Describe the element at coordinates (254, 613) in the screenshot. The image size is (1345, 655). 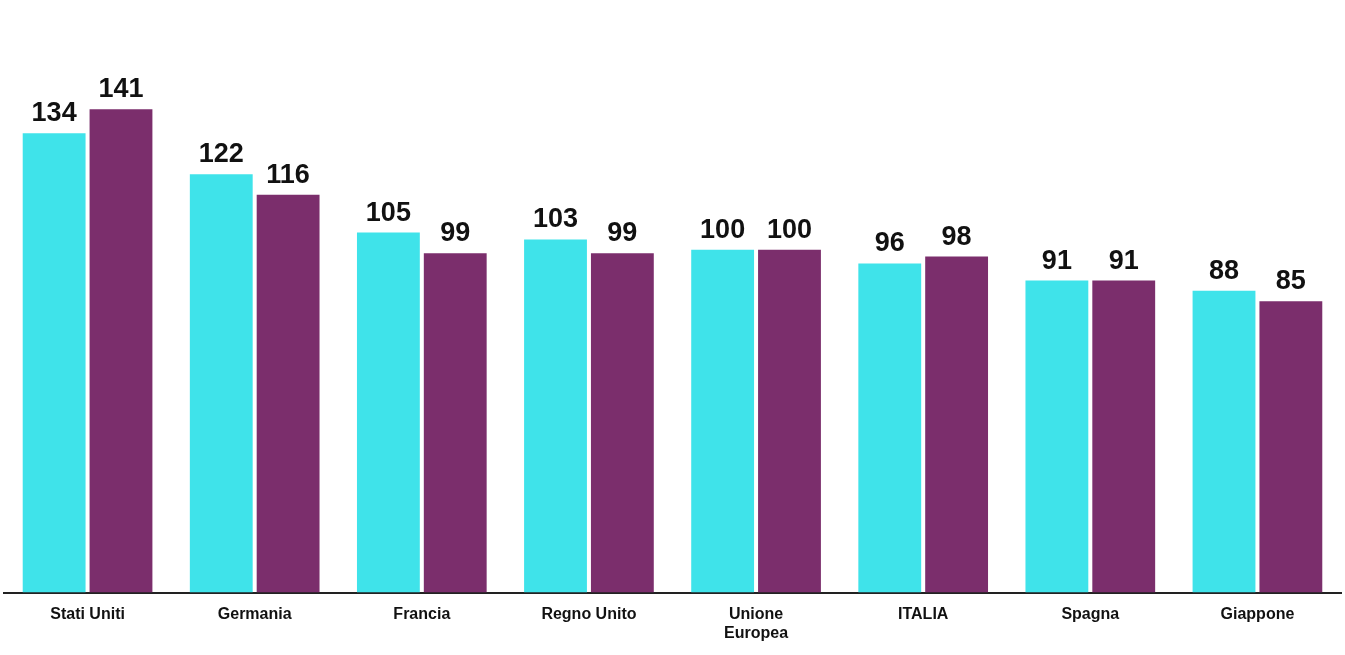
I see `x-tick-label: Germania` at that location.